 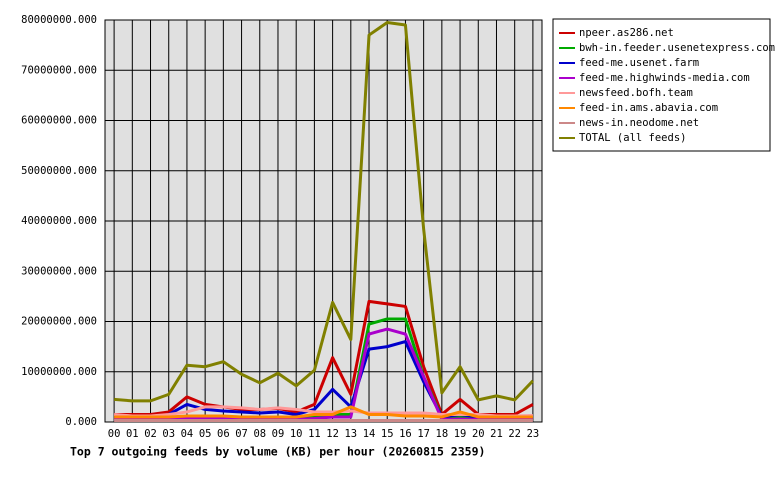 I want to click on x-tick-label: 20, so click(x=478, y=434).